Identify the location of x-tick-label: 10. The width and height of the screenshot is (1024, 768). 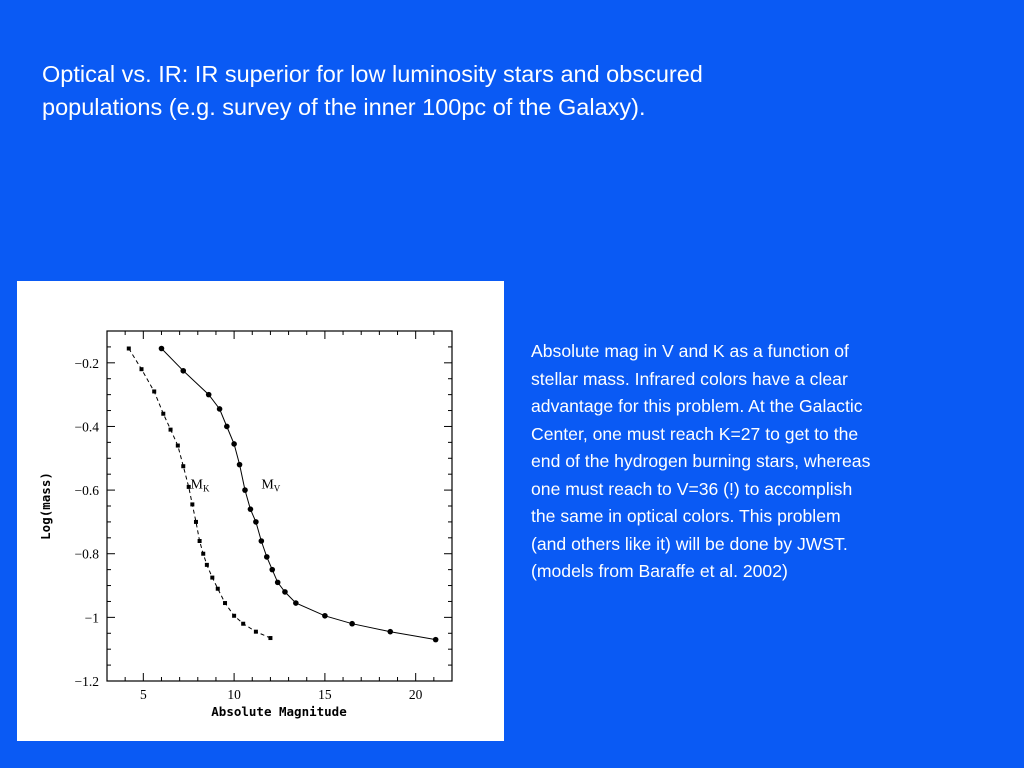
(234, 694).